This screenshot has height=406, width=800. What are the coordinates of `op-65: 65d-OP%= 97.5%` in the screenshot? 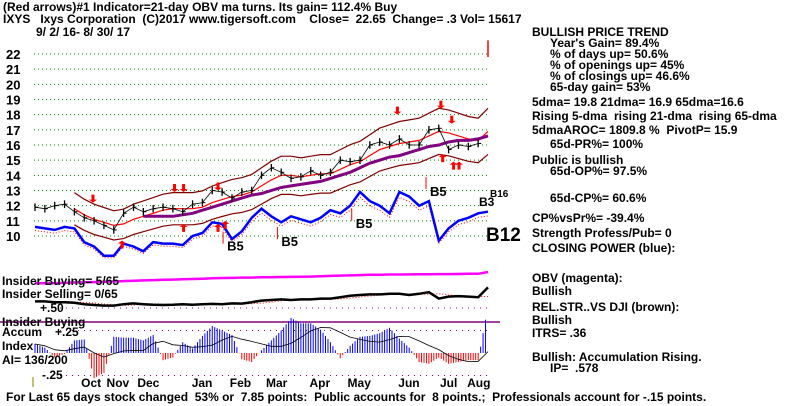 It's located at (599, 171).